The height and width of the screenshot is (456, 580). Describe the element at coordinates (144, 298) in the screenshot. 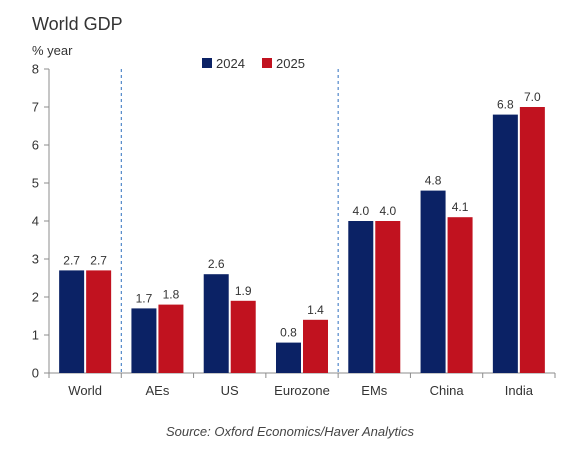

I see `data-label: 1.7` at that location.